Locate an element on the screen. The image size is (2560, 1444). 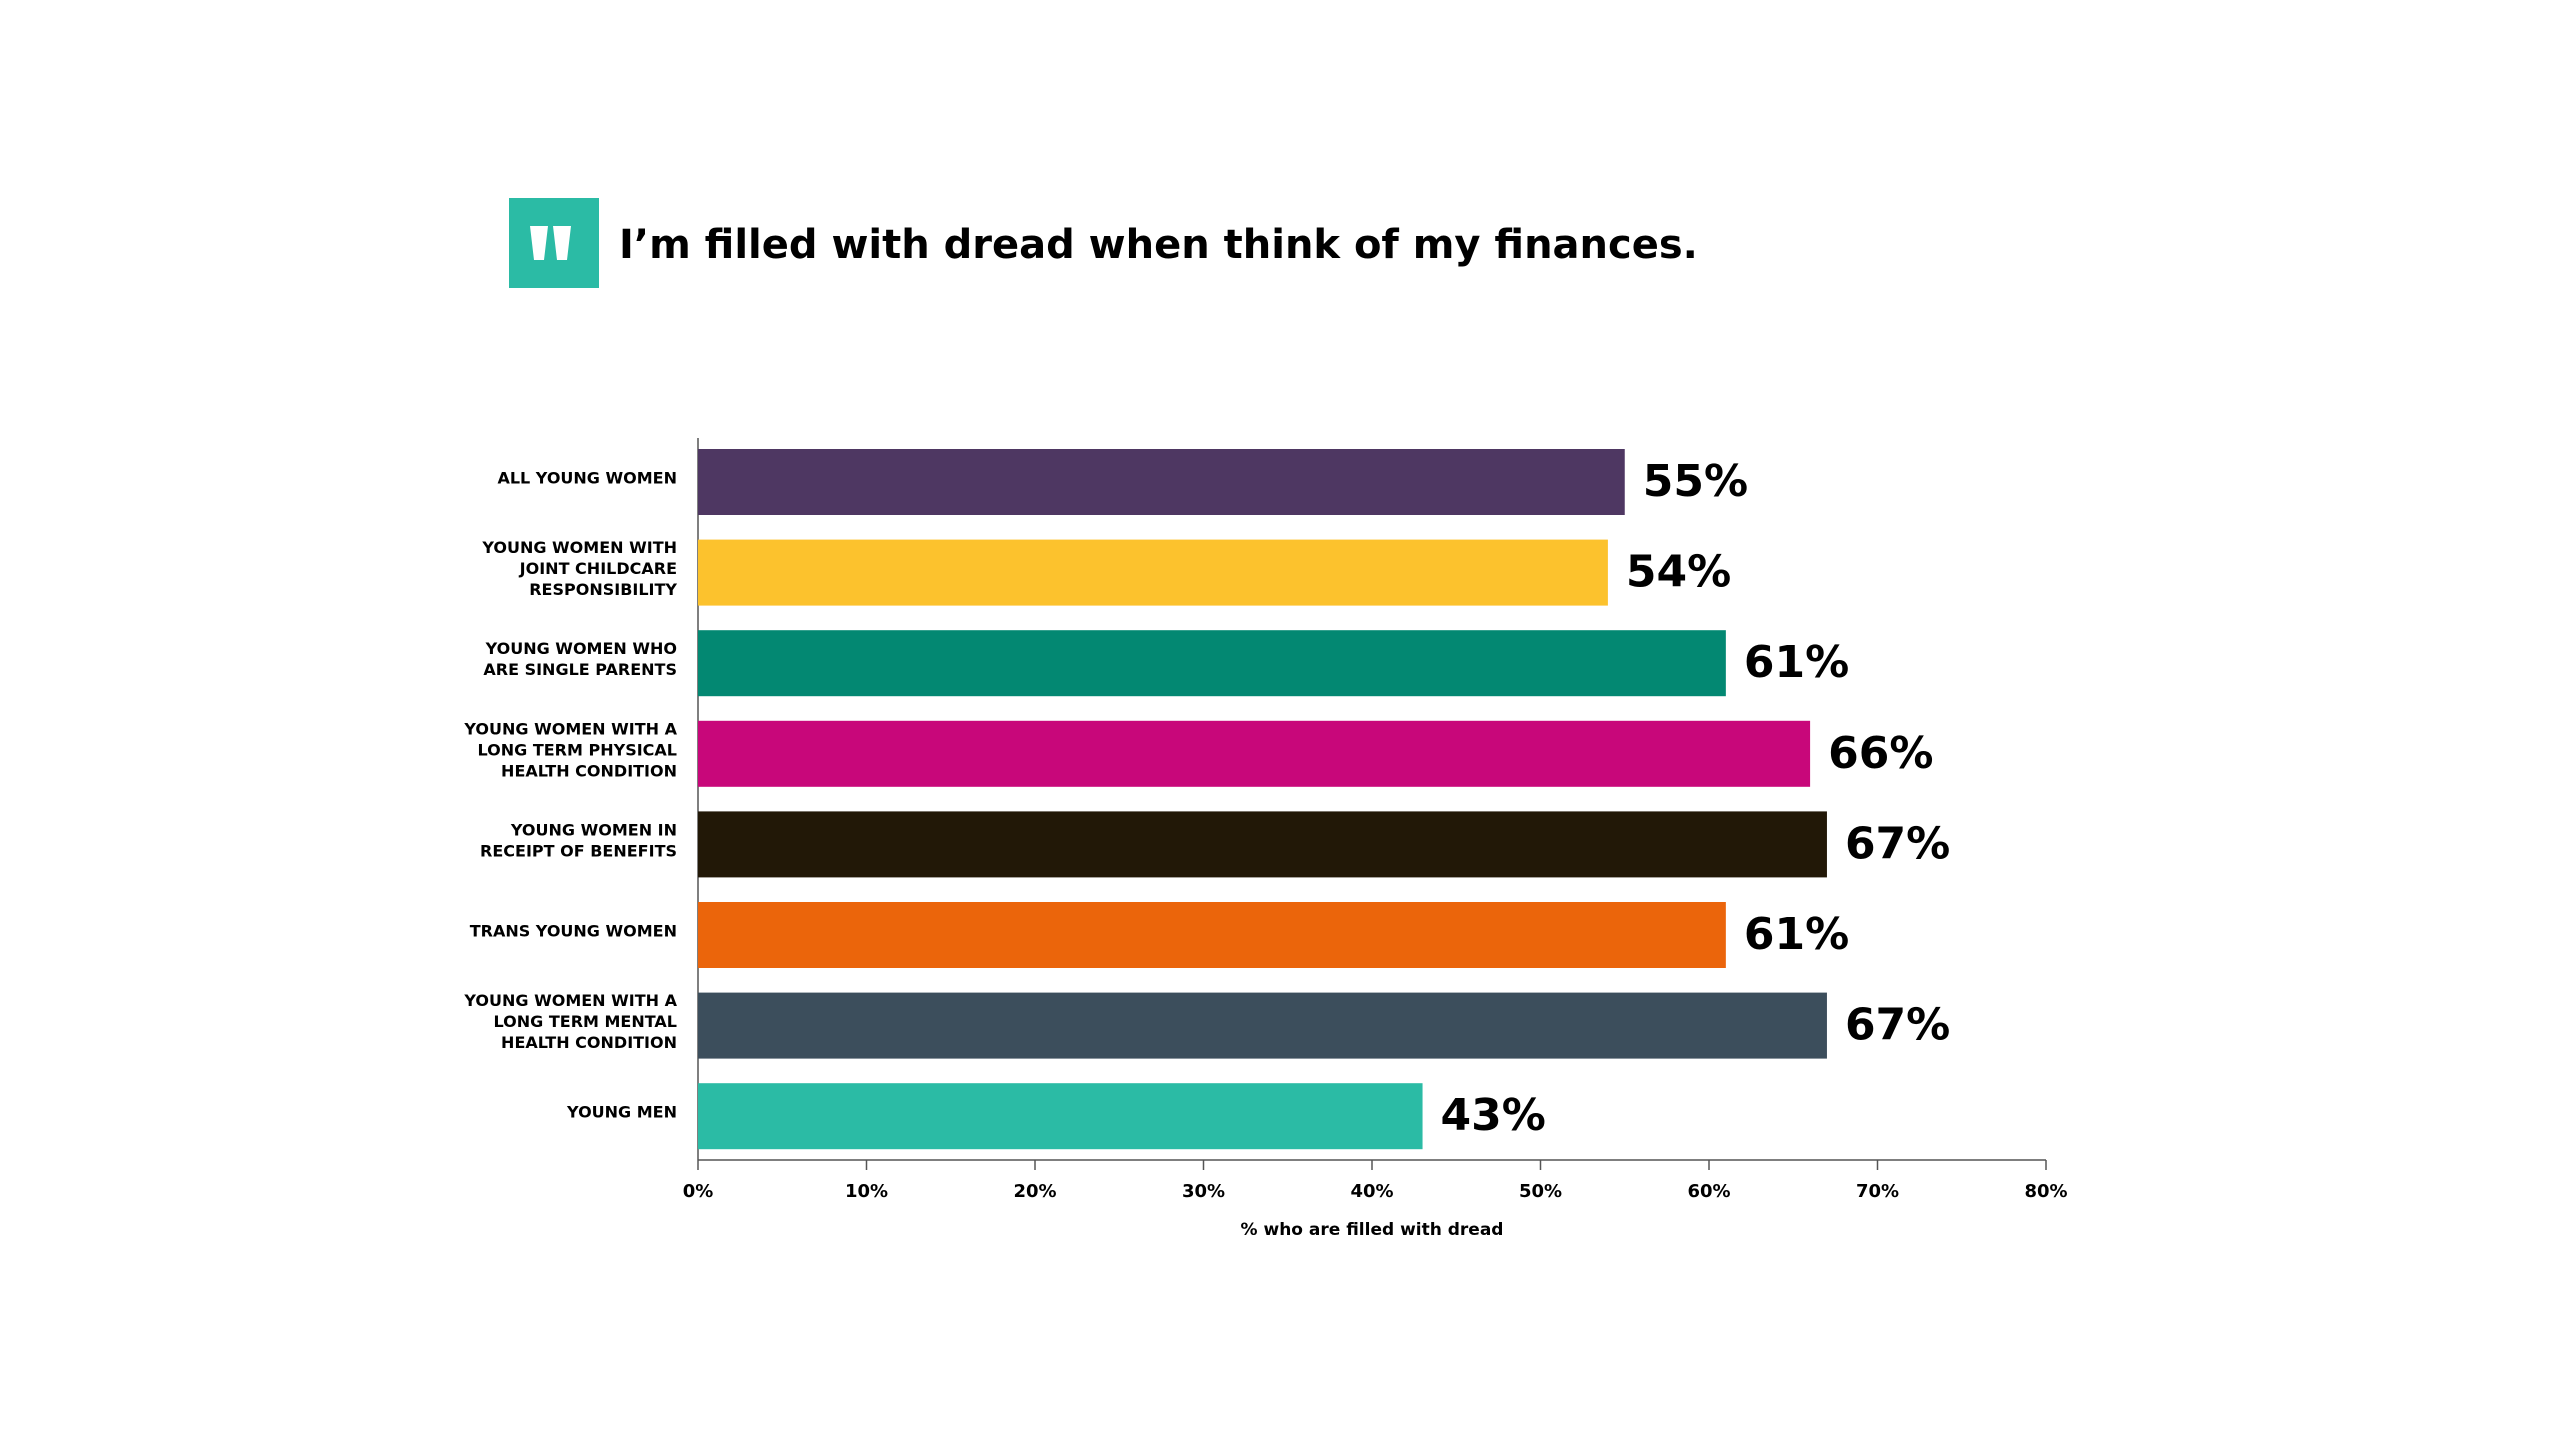
x-tick-label: 40% is located at coordinates (1371, 1191).